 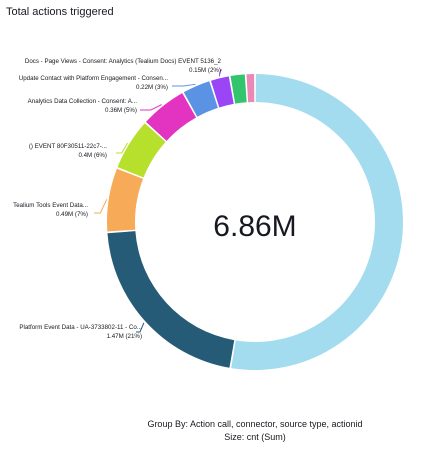 What do you see at coordinates (124, 336) in the screenshot?
I see `slice-value-label: 1.47M (21%)` at bounding box center [124, 336].